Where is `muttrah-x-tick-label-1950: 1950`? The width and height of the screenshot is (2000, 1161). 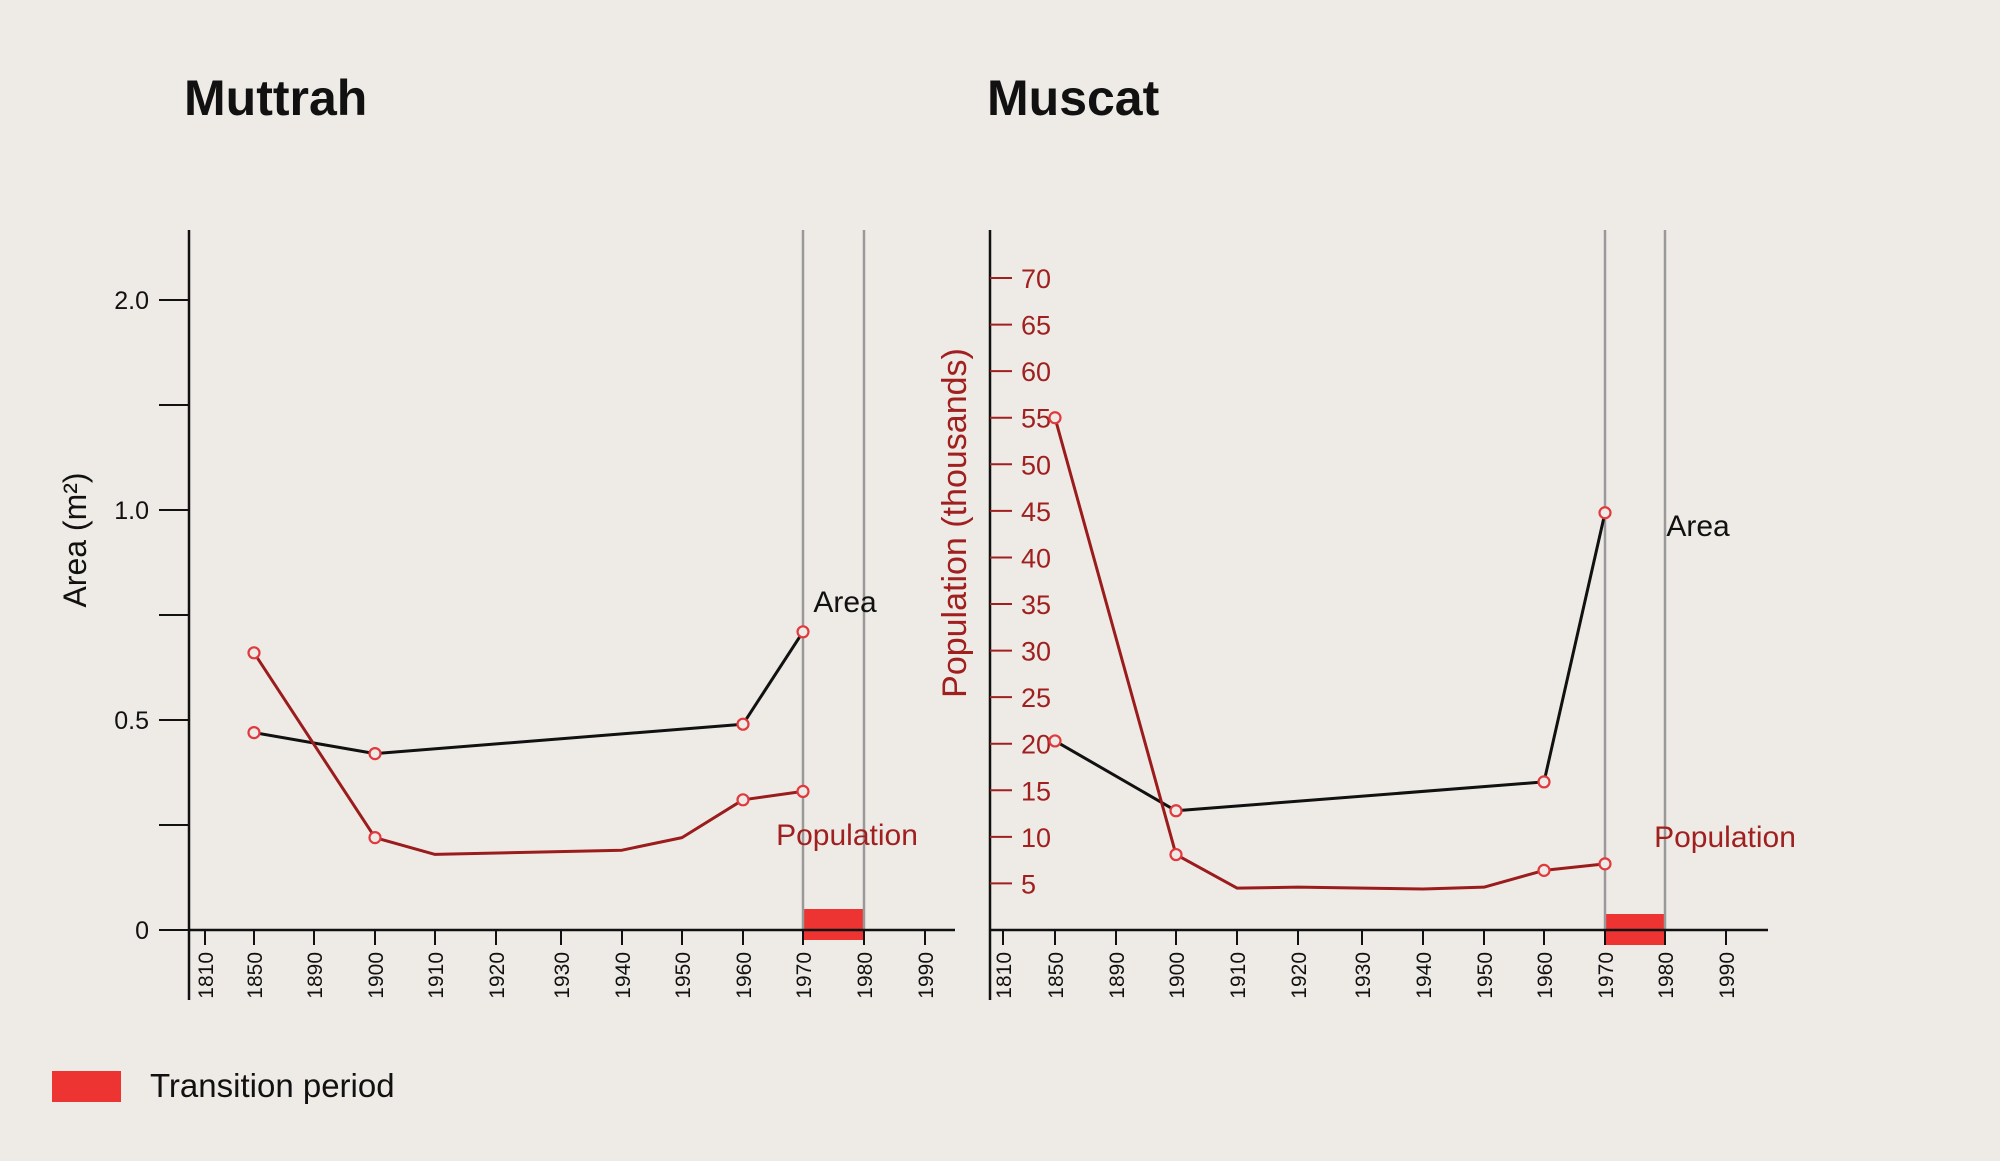 muttrah-x-tick-label-1950: 1950 is located at coordinates (683, 975).